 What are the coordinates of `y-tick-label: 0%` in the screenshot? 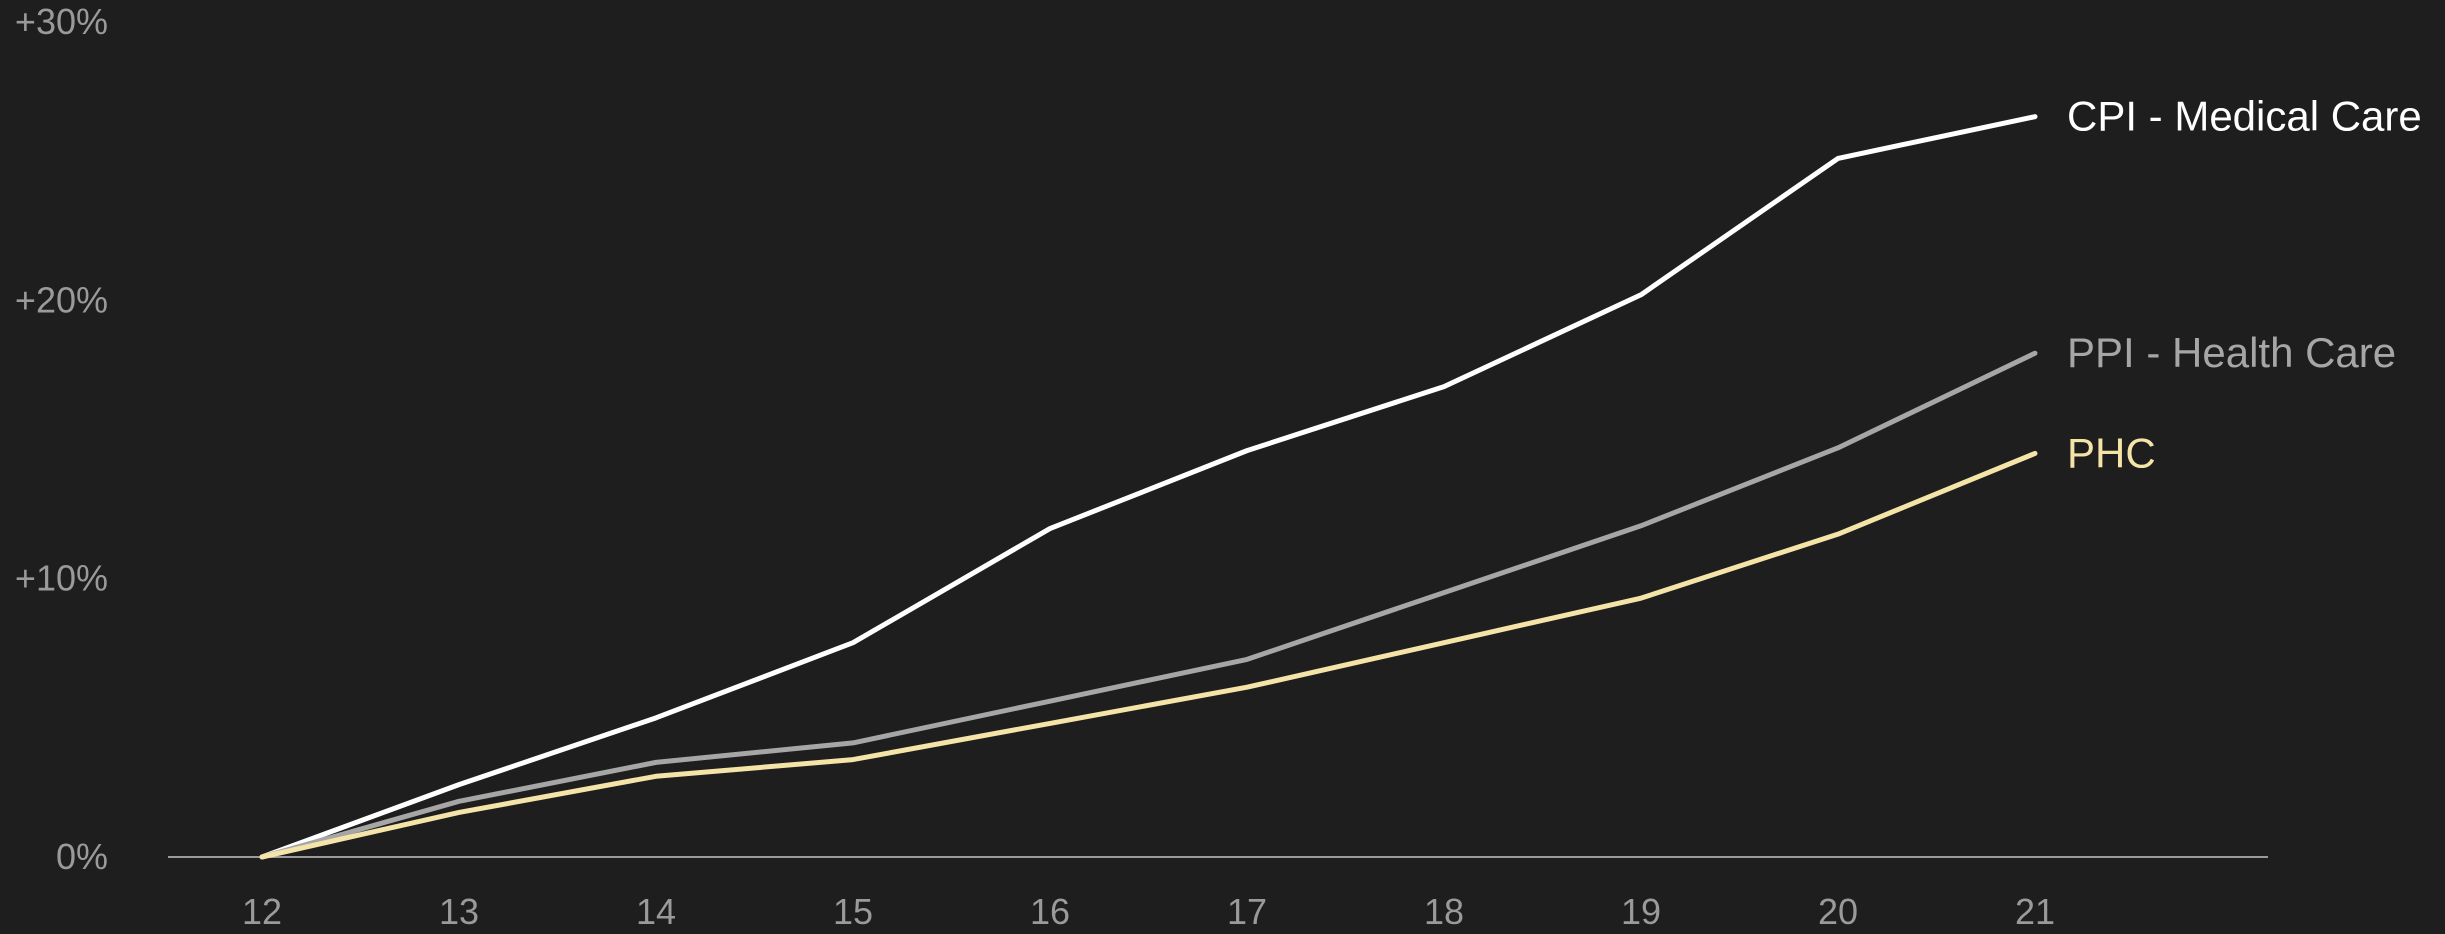 It's located at (82, 856).